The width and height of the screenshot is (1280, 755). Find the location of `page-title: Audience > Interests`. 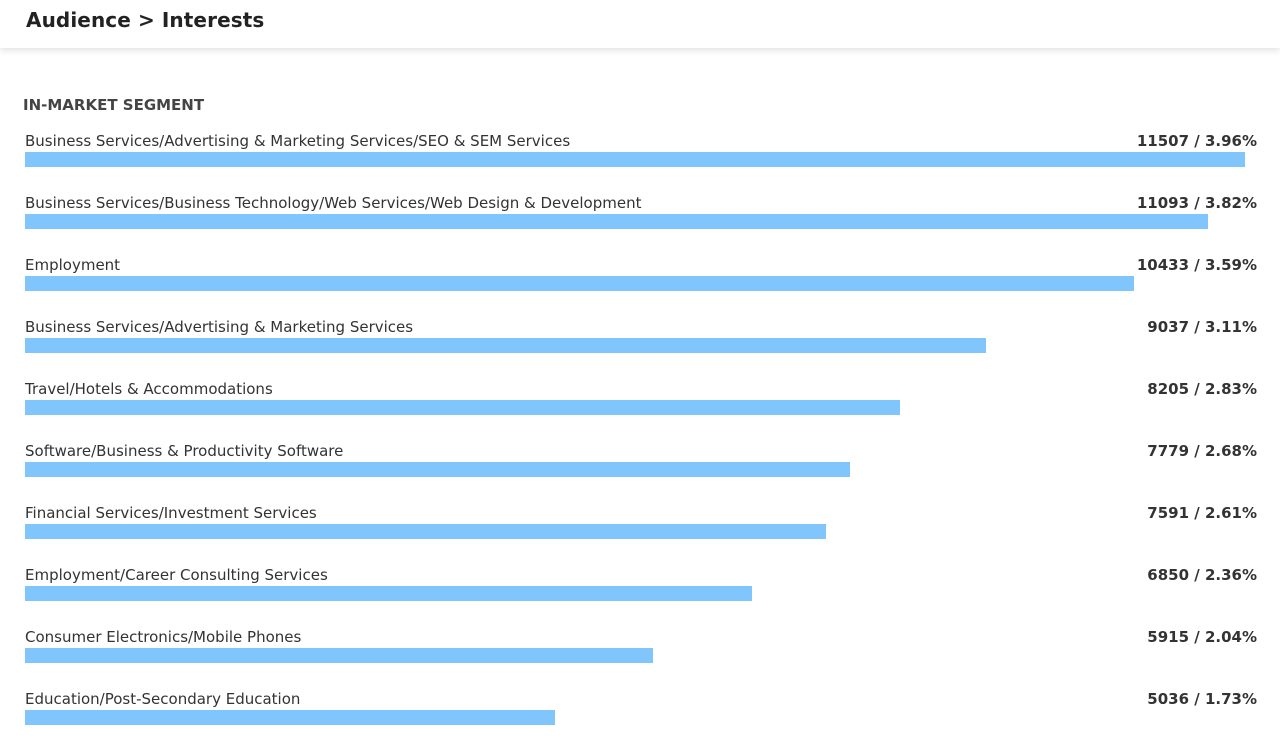

page-title: Audience > Interests is located at coordinates (145, 20).